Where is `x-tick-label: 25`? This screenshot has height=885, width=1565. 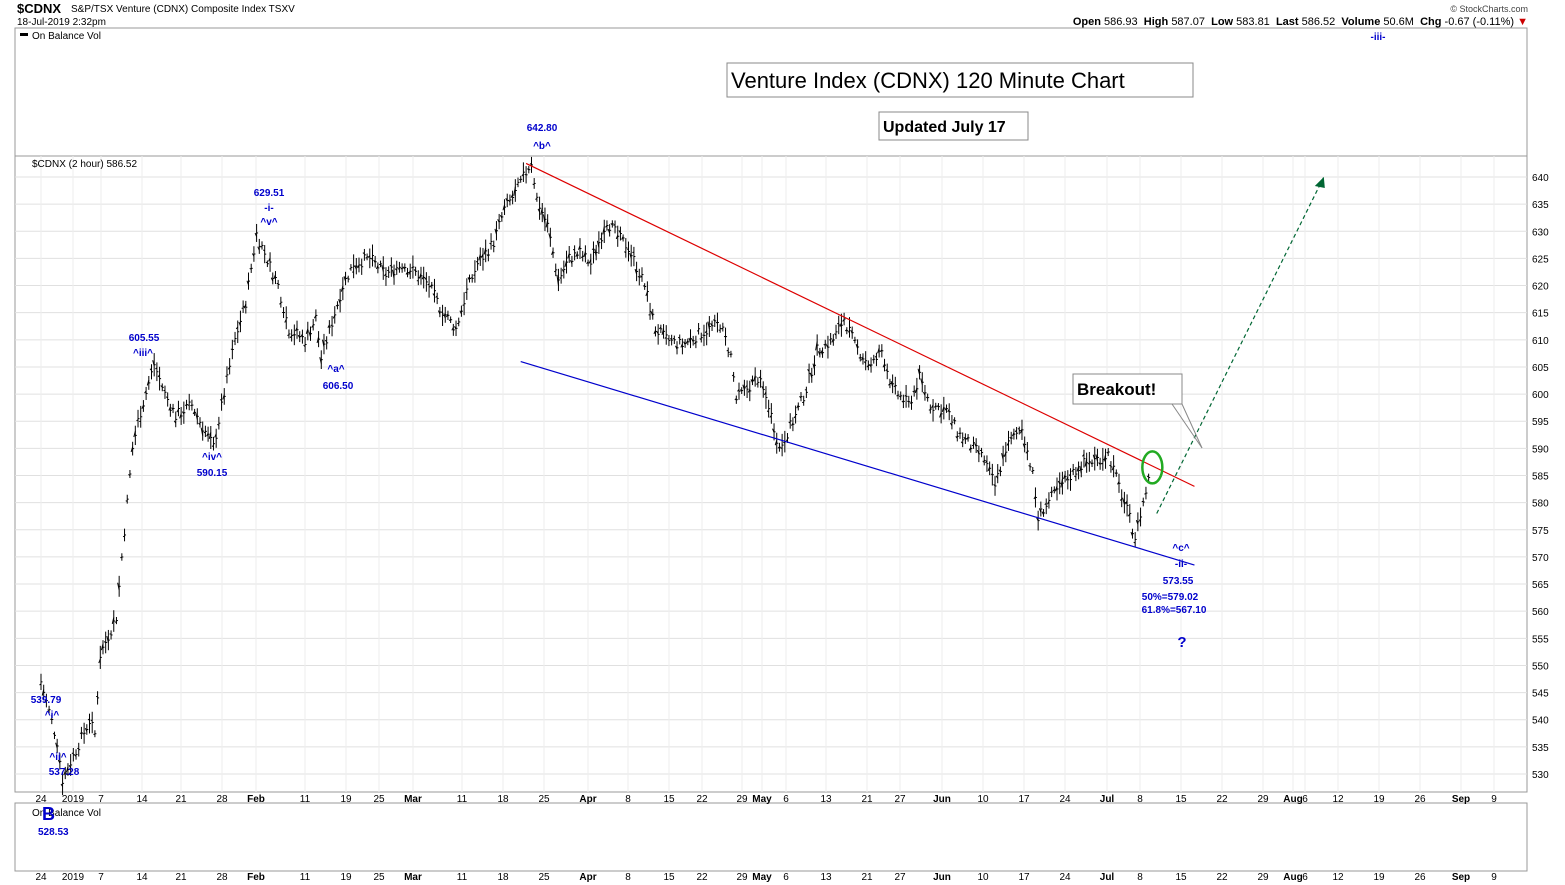
x-tick-label: 25 is located at coordinates (379, 799).